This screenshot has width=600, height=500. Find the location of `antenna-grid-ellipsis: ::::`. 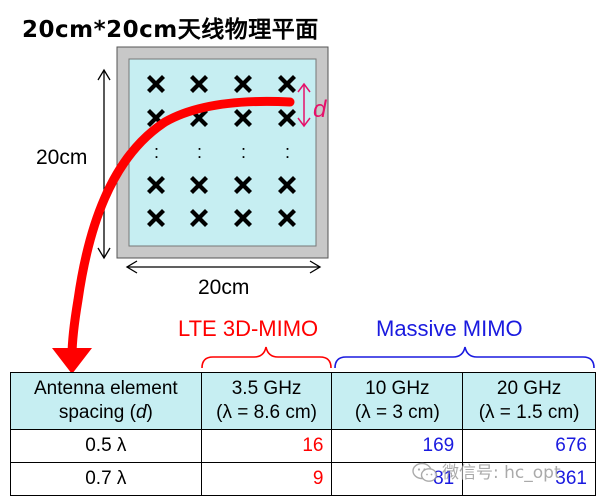

antenna-grid-ellipsis: :::: is located at coordinates (222, 152).